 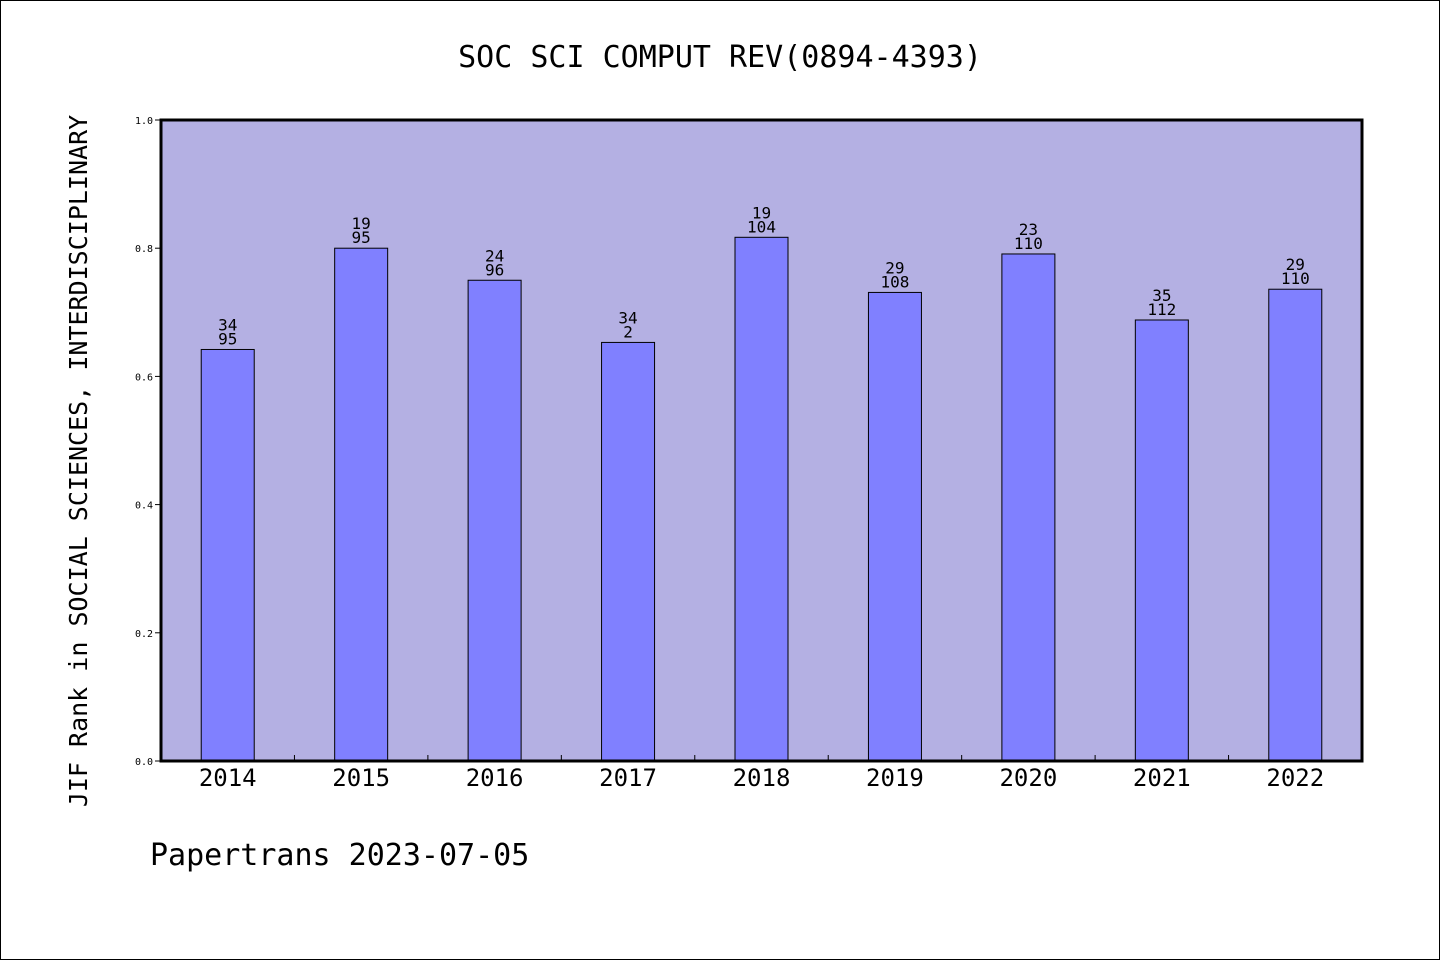 I want to click on y-tick-label-1.0: 1.0, so click(x=144, y=121).